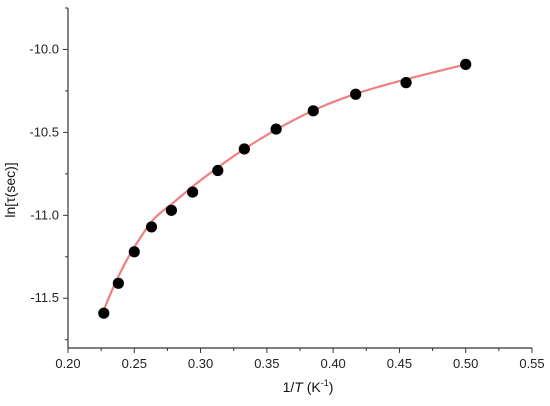 This screenshot has height=406, width=550. What do you see at coordinates (44, 48) in the screenshot?
I see `y-tick-label: -10.0` at bounding box center [44, 48].